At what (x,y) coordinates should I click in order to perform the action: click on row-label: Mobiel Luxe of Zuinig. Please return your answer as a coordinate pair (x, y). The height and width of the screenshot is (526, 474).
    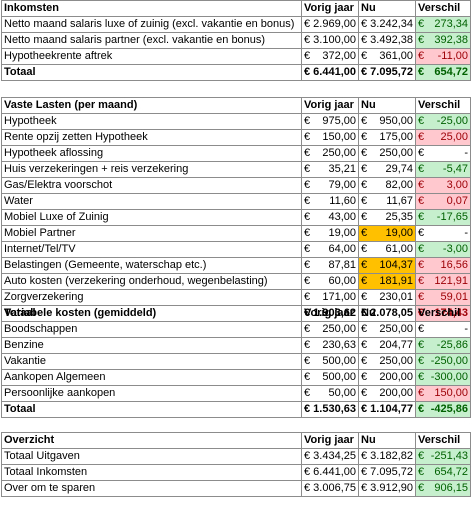
    Looking at the image, I should click on (151, 217).